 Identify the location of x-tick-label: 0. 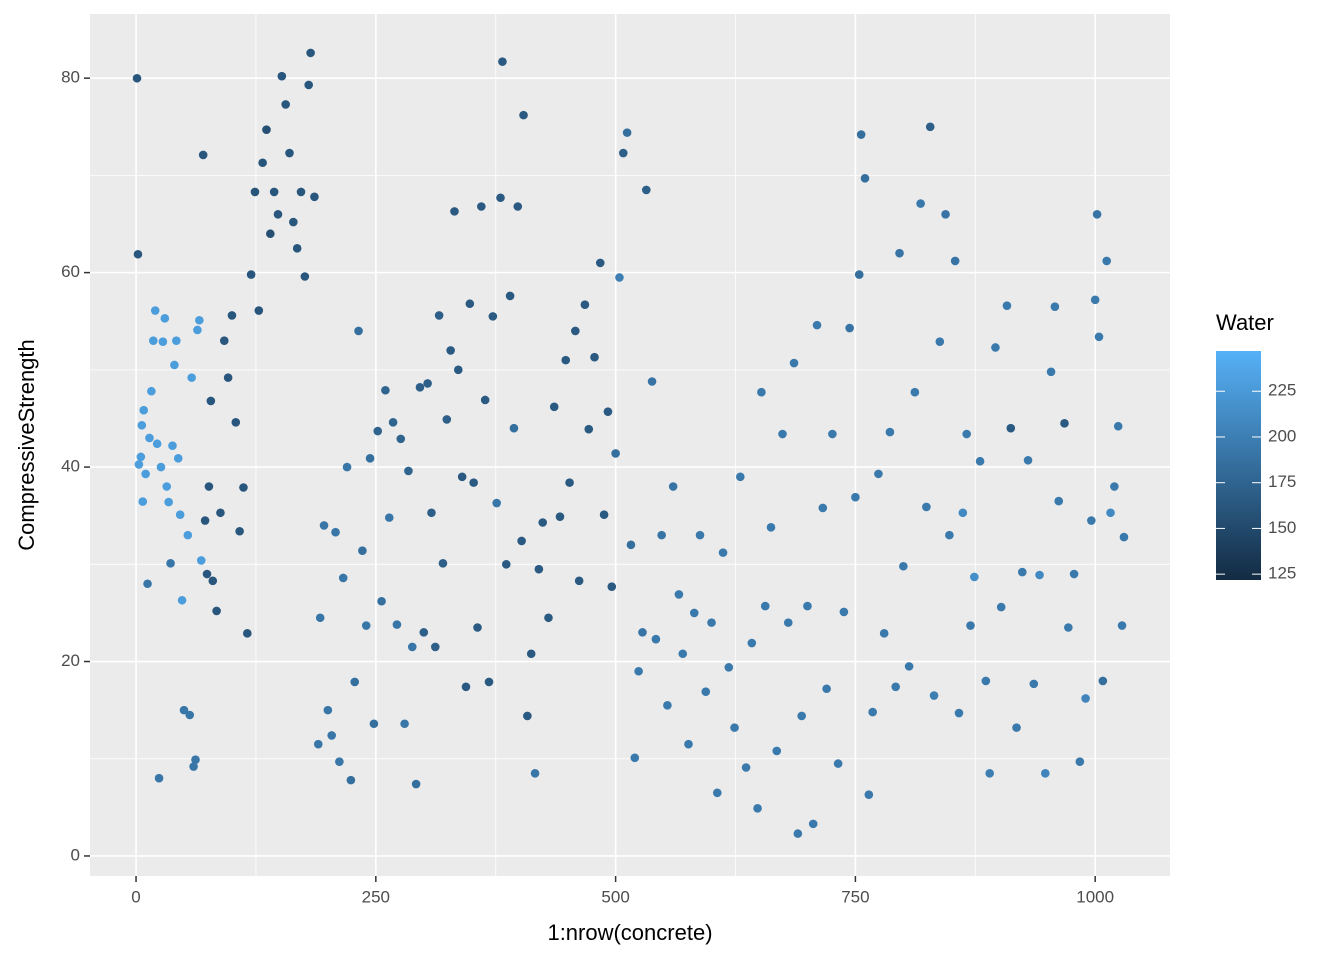
(135, 896).